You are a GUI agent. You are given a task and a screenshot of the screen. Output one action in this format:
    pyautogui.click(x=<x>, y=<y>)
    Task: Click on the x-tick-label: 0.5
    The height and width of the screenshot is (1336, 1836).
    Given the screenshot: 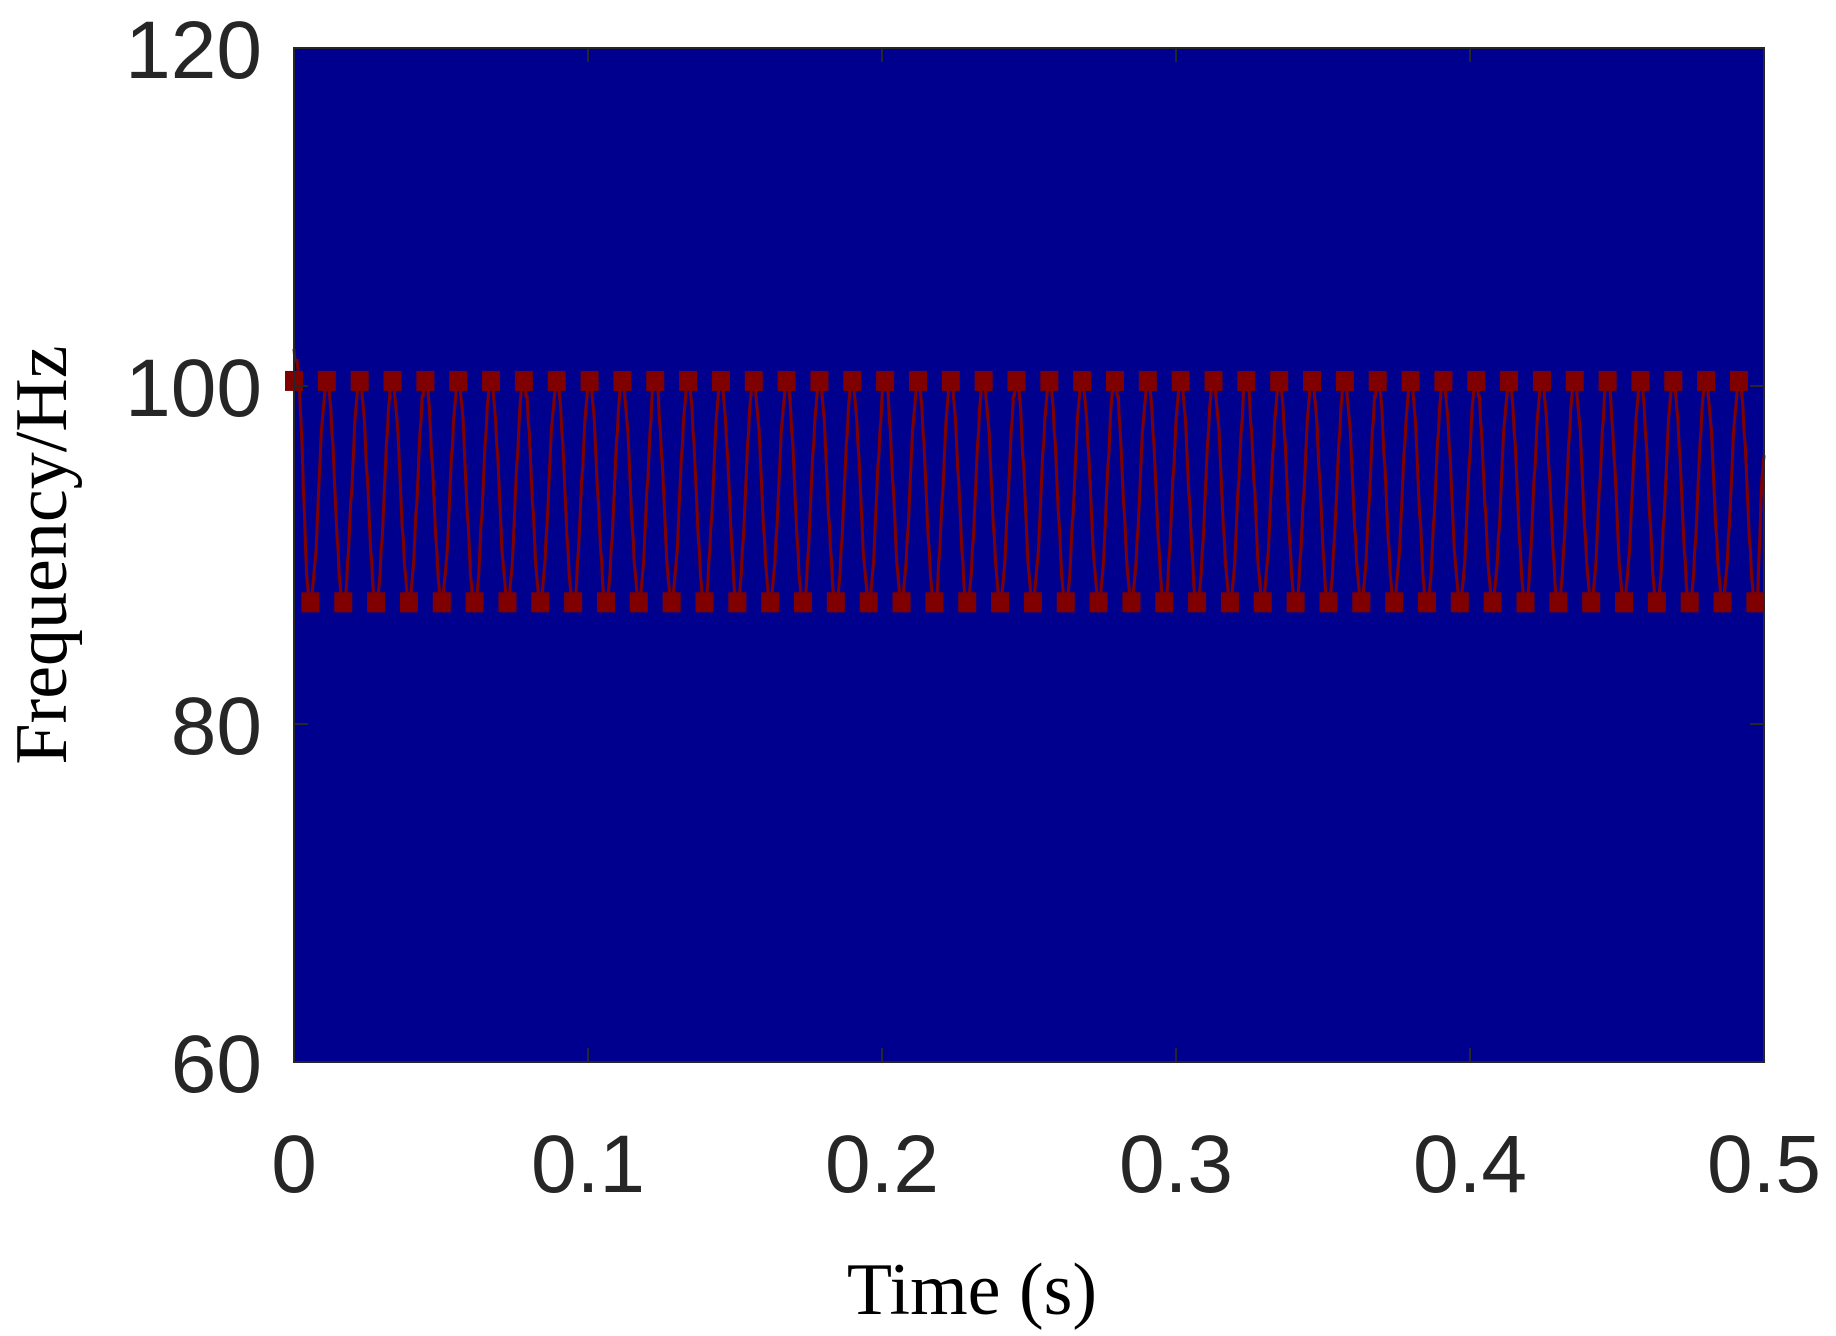 What is the action you would take?
    pyautogui.click(x=1764, y=1164)
    